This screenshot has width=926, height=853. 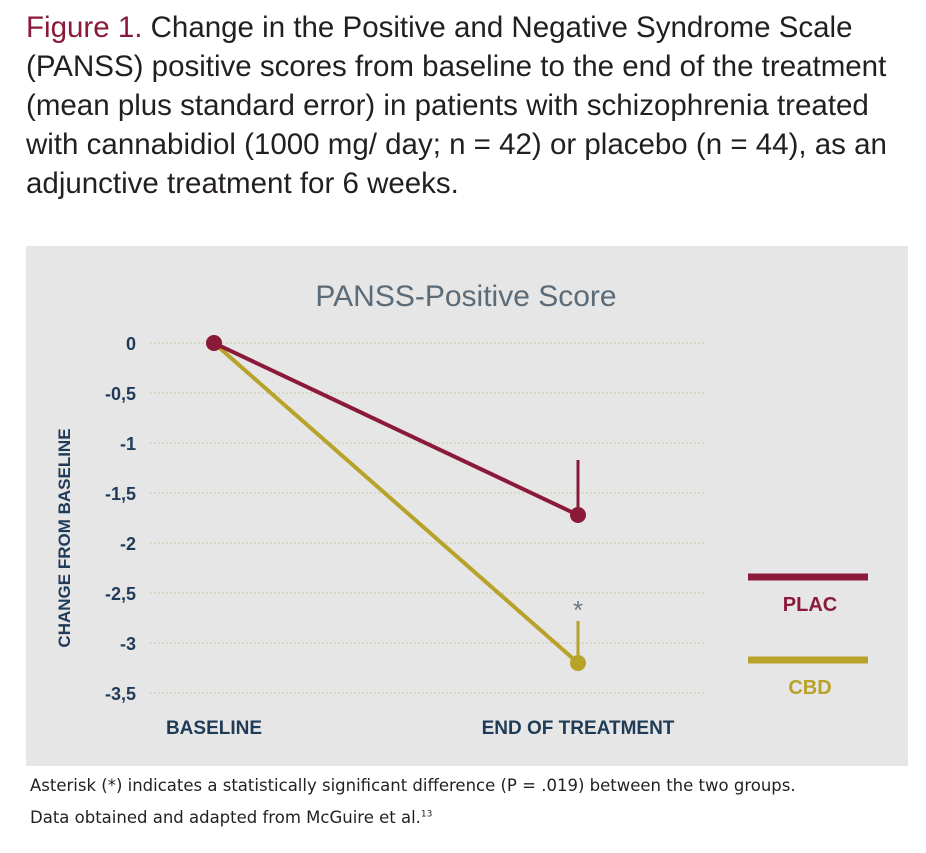 I want to click on figure-label: Figure 1., so click(x=84, y=27).